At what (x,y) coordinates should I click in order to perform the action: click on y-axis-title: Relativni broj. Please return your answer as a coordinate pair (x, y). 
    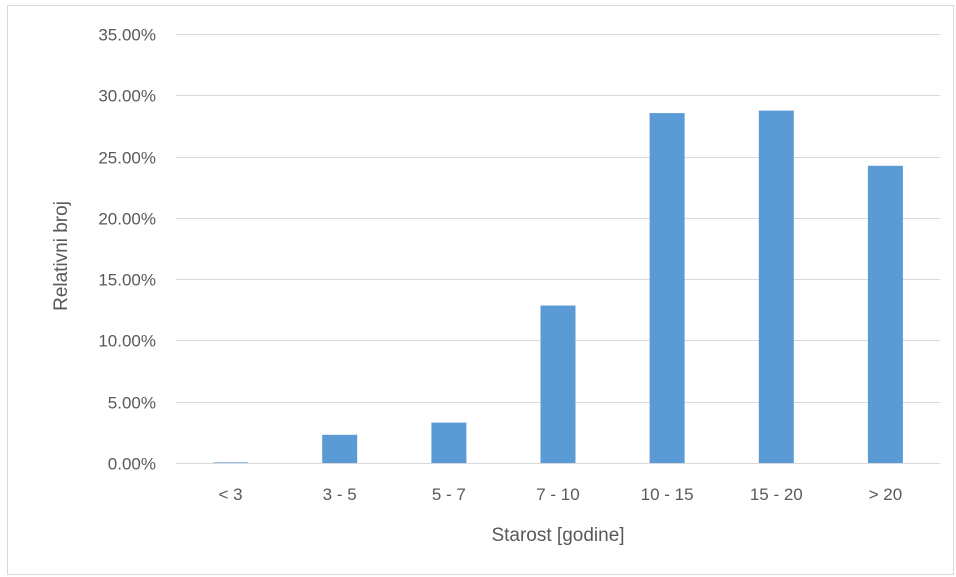
    Looking at the image, I should click on (61, 256).